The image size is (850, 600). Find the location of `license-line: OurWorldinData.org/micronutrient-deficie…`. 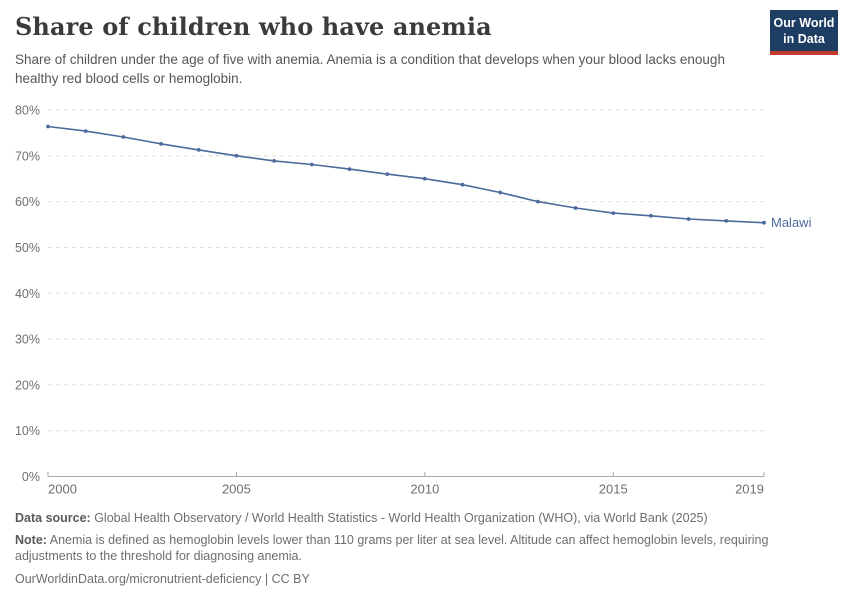

license-line: OurWorldinData.org/micronutrient-deficie… is located at coordinates (162, 578).